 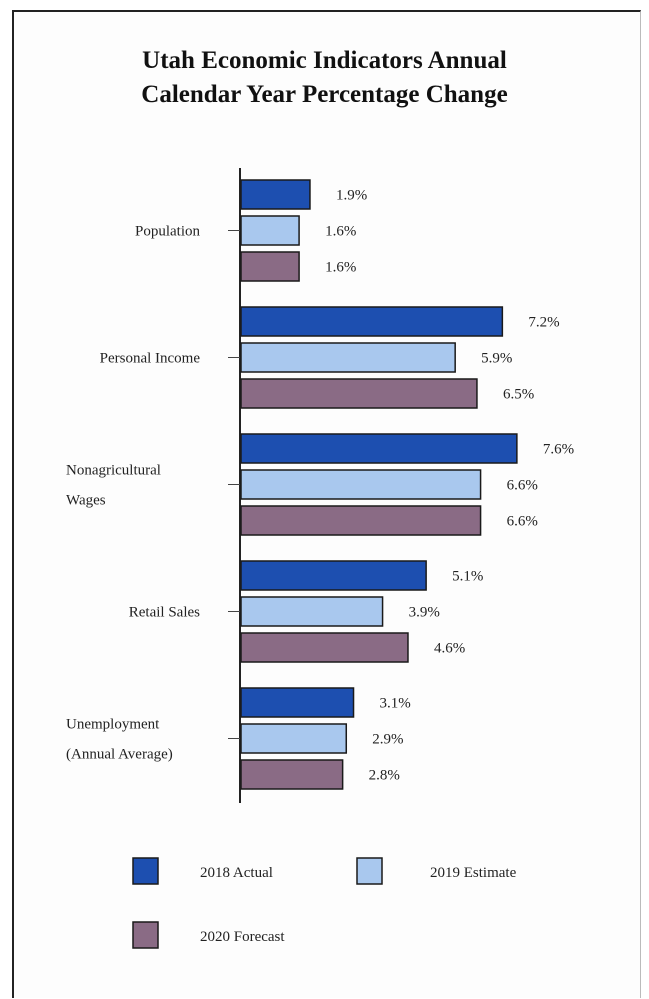 What do you see at coordinates (543, 323) in the screenshot?
I see `data-label: 7.2%` at bounding box center [543, 323].